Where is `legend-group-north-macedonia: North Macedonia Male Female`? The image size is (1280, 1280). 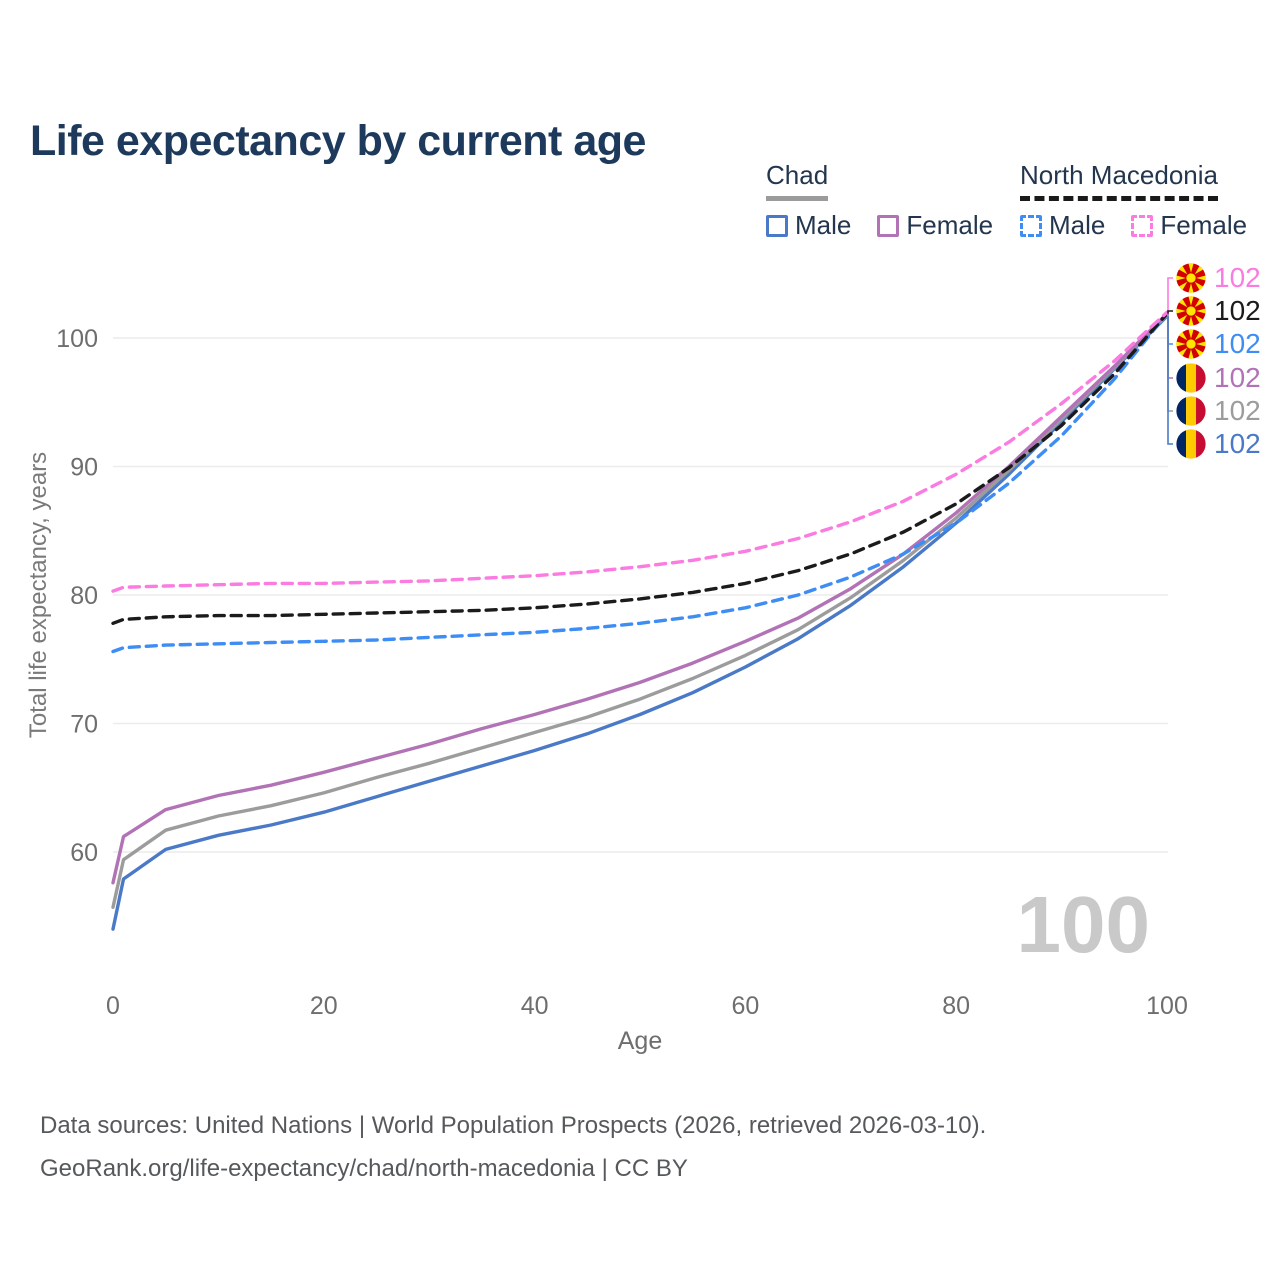
legend-group-north-macedonia: North Macedonia Male Female is located at coordinates (1133, 200).